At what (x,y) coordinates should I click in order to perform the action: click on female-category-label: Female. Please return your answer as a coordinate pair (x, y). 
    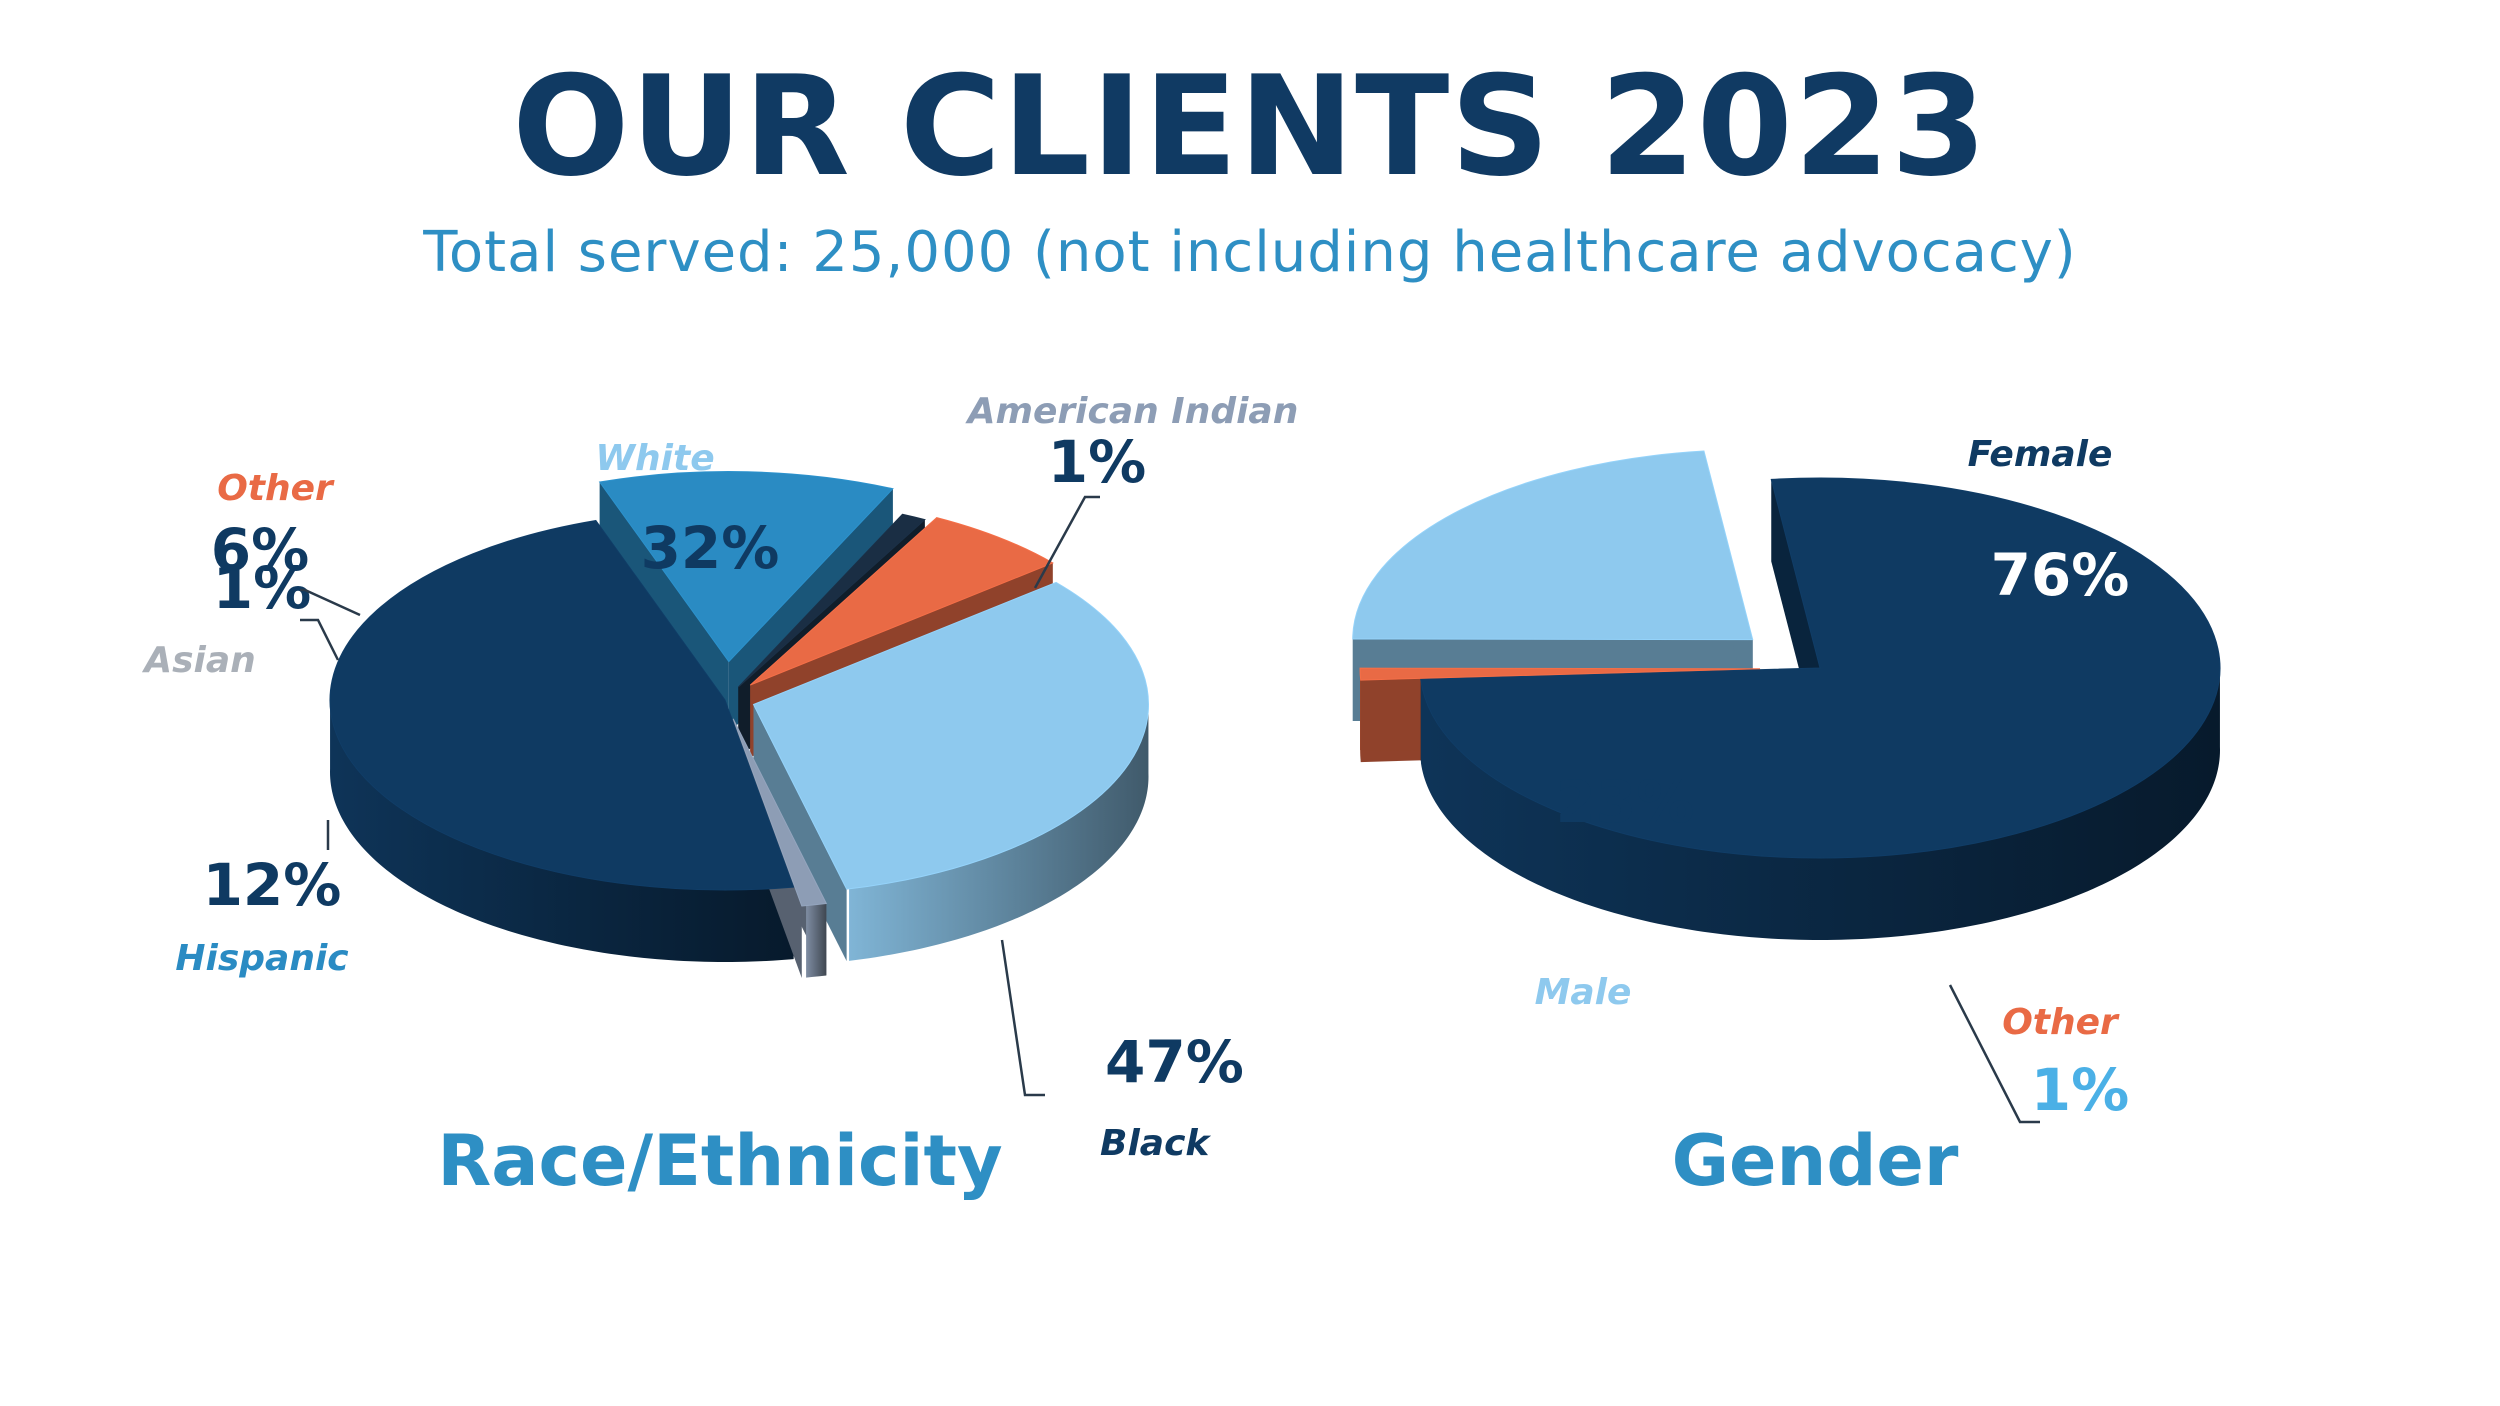
    Looking at the image, I should click on (2040, 454).